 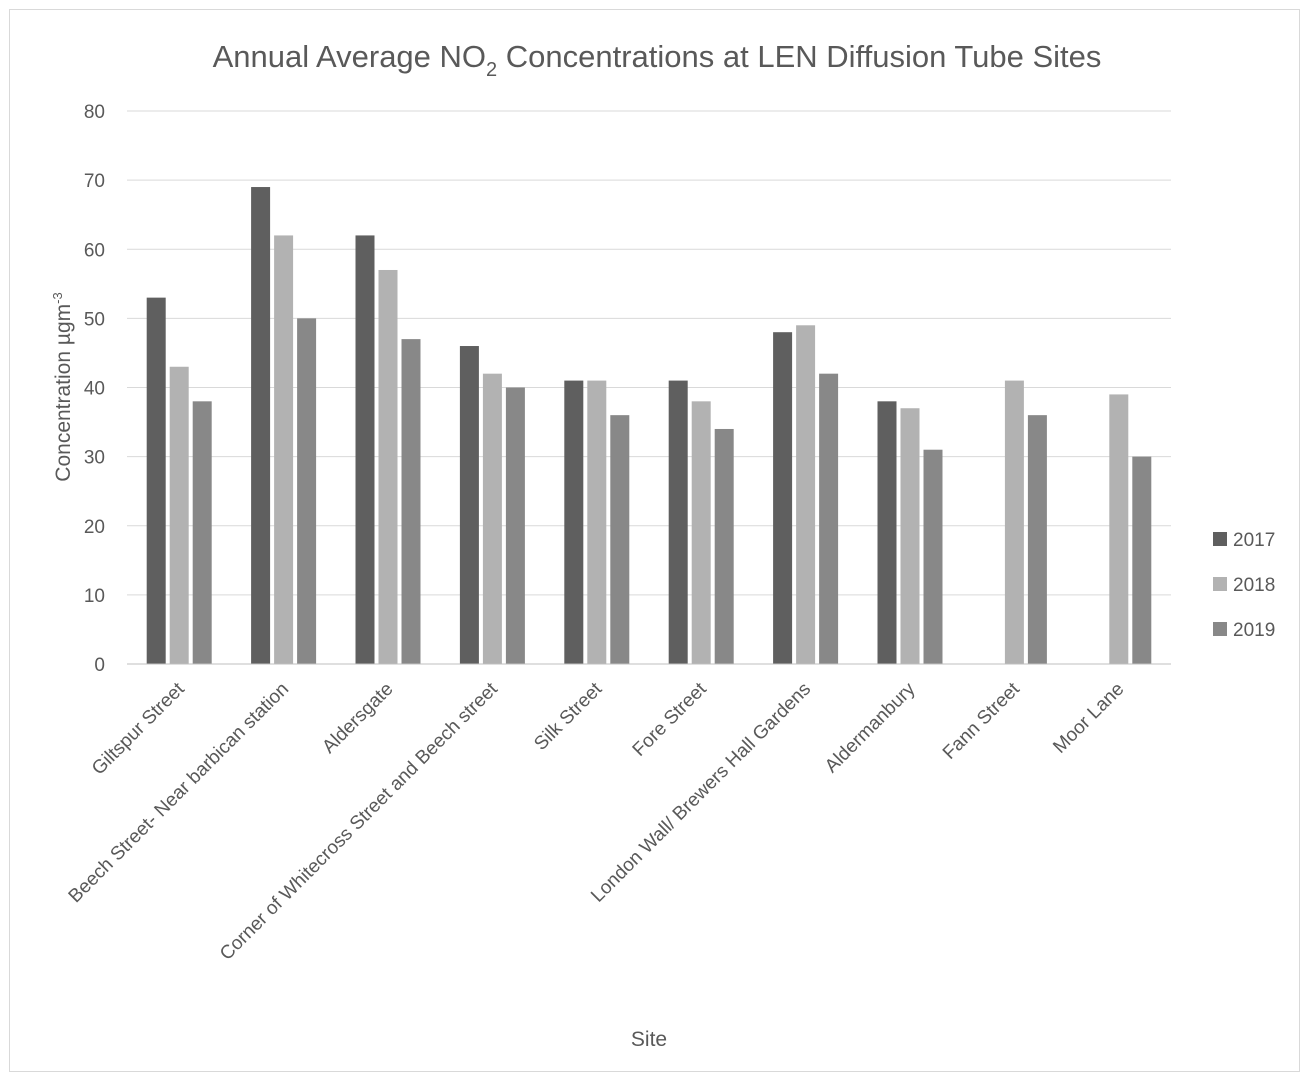 I want to click on legend-swatch-2017, so click(x=1220, y=539).